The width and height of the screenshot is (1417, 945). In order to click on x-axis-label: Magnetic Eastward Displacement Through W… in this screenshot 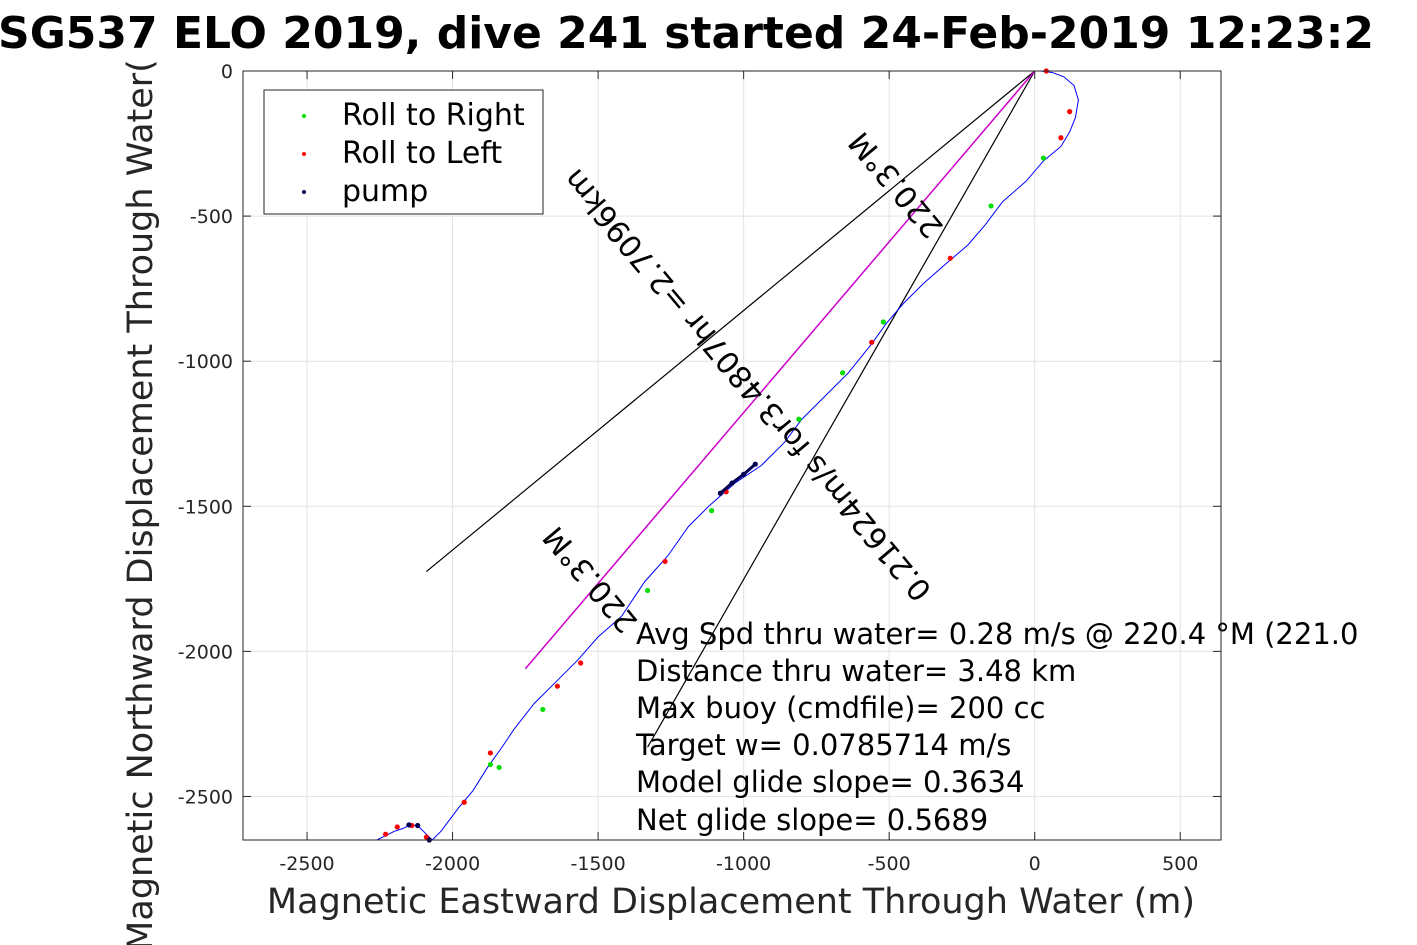, I will do `click(731, 902)`.